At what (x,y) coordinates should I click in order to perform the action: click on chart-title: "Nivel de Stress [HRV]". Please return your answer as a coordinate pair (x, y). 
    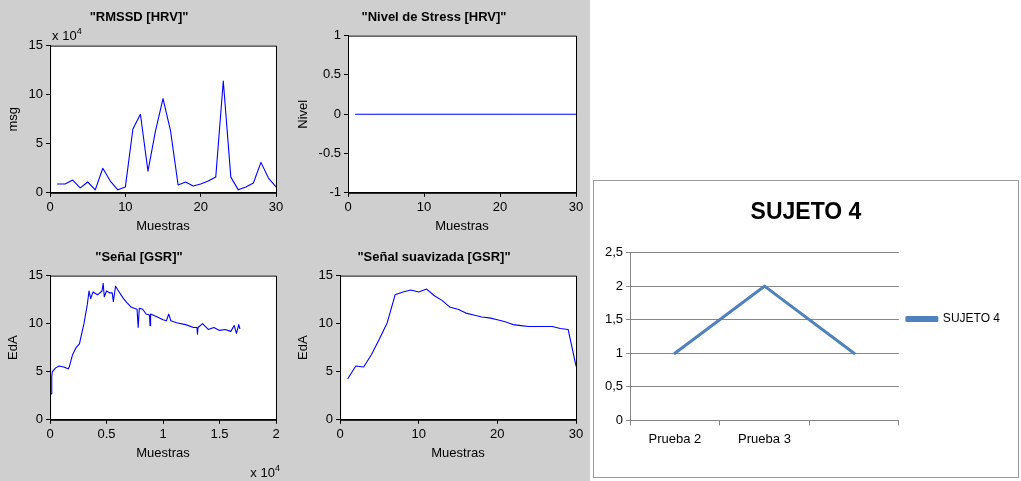
    Looking at the image, I should click on (434, 17).